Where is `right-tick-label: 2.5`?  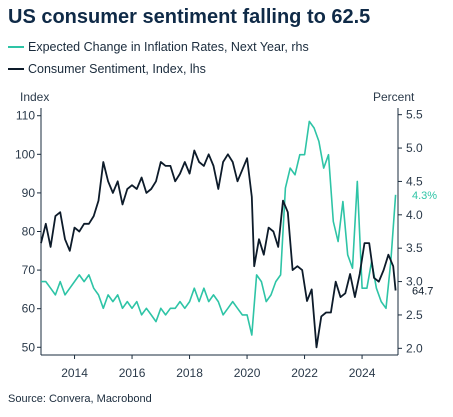
right-tick-label: 2.5 is located at coordinates (414, 315).